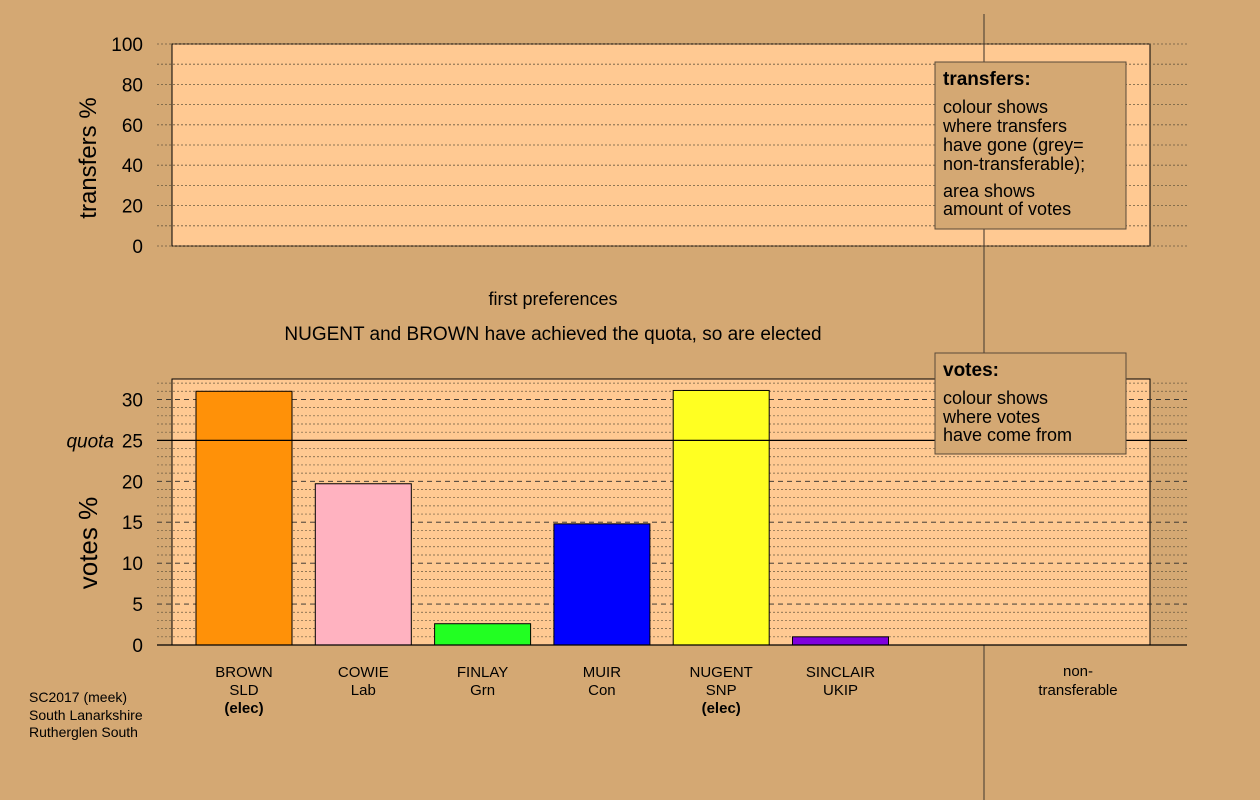 The image size is (1260, 800). What do you see at coordinates (132, 166) in the screenshot?
I see `transfers-tick-label: 40` at bounding box center [132, 166].